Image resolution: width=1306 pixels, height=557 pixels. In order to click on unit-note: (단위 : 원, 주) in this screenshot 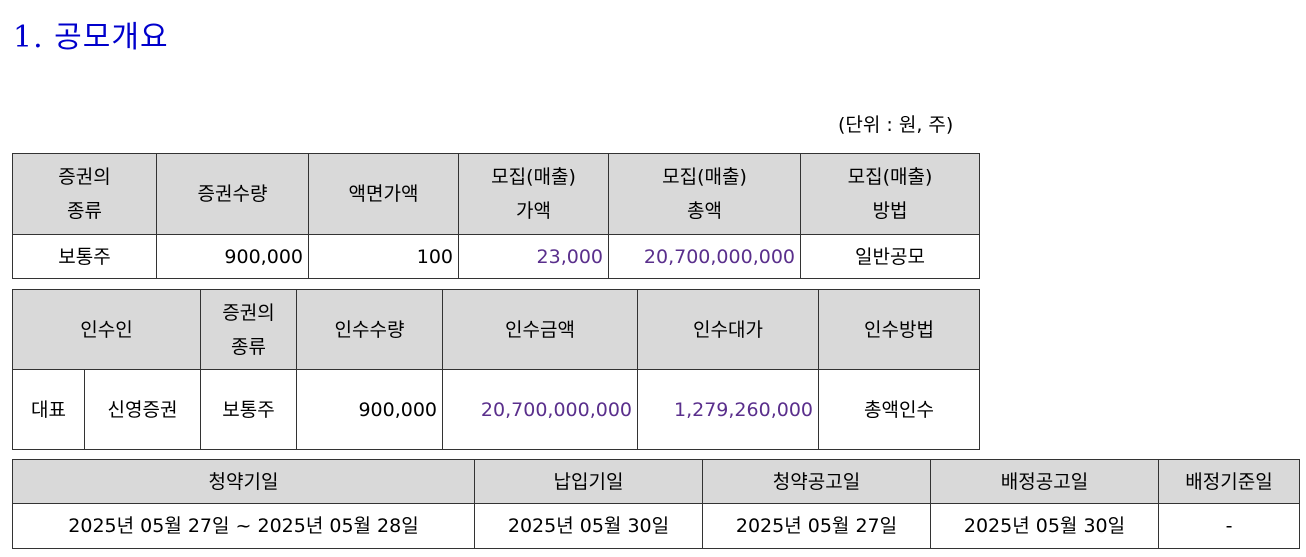, I will do `click(896, 125)`.